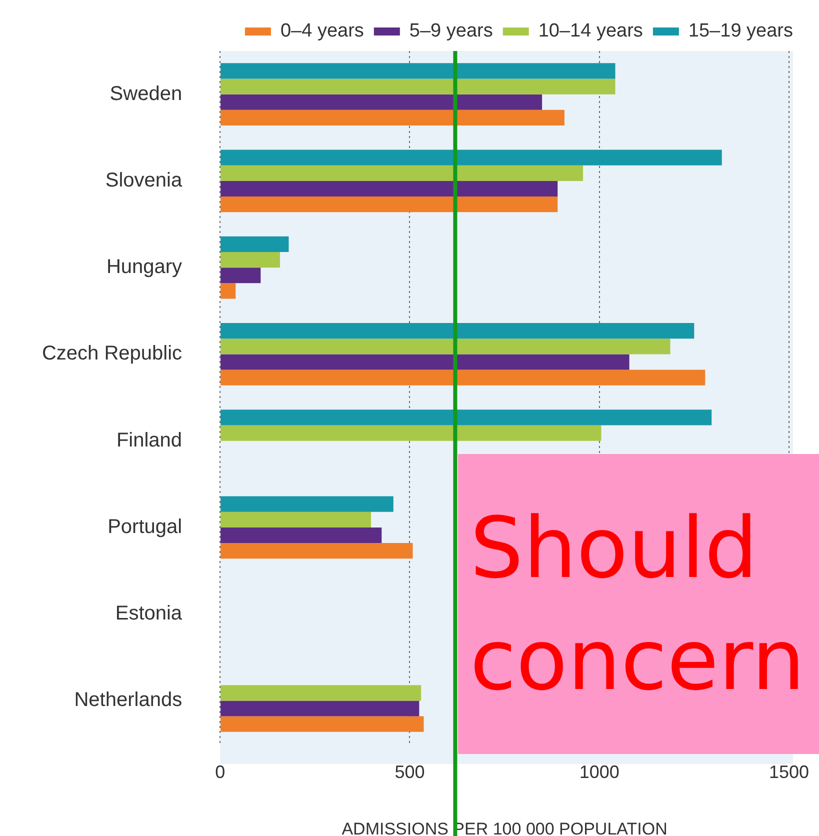 This screenshot has width=819, height=836. Describe the element at coordinates (599, 772) in the screenshot. I see `x-tick-label: 1000` at that location.